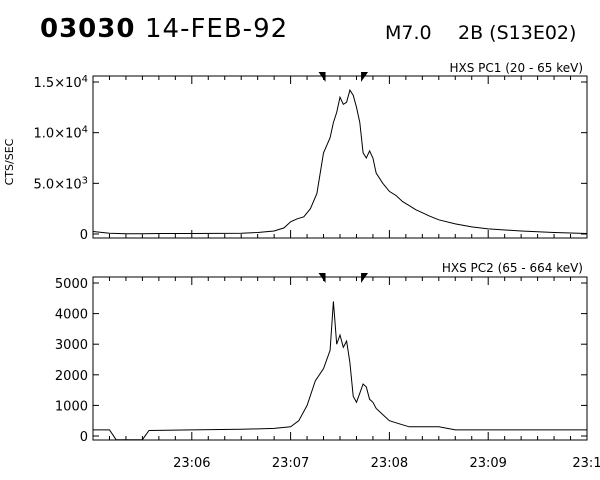 This screenshot has height=480, width=600. I want to click on pc2-ytick-label: 4000, so click(71, 315).